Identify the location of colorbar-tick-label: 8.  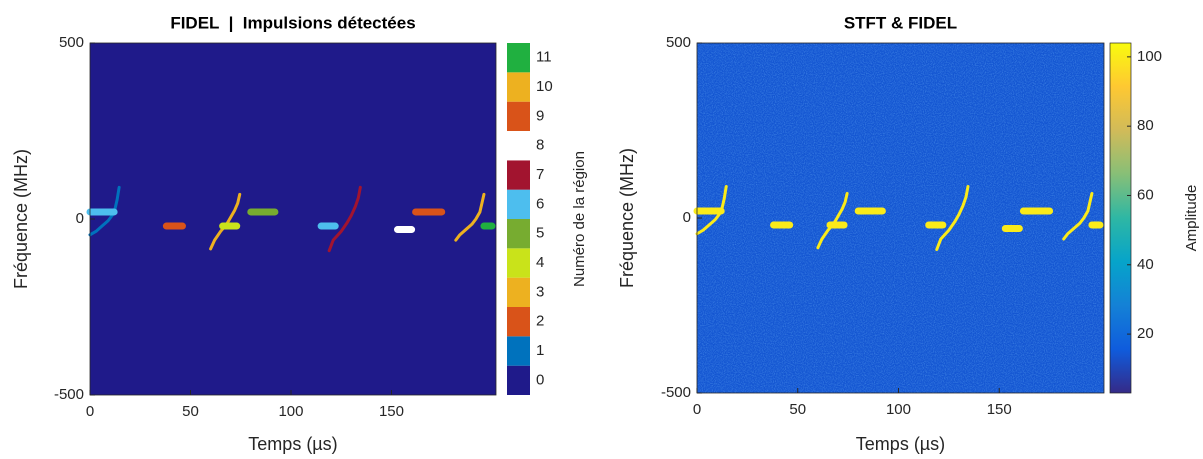
(540, 145).